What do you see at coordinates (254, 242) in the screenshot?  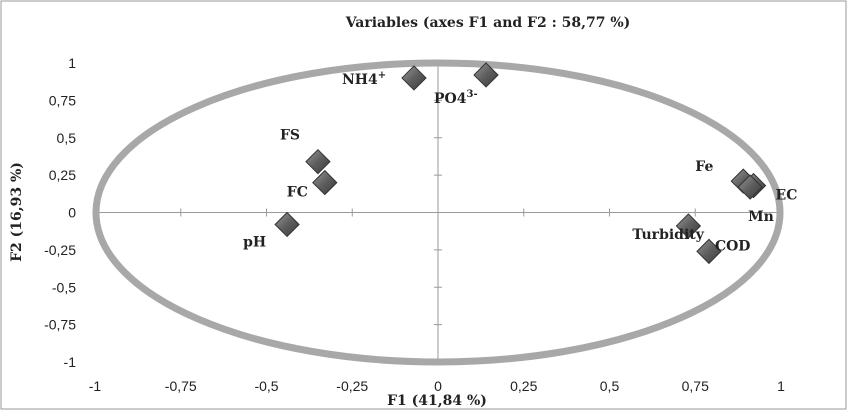 I see `point-label-ph: pH` at bounding box center [254, 242].